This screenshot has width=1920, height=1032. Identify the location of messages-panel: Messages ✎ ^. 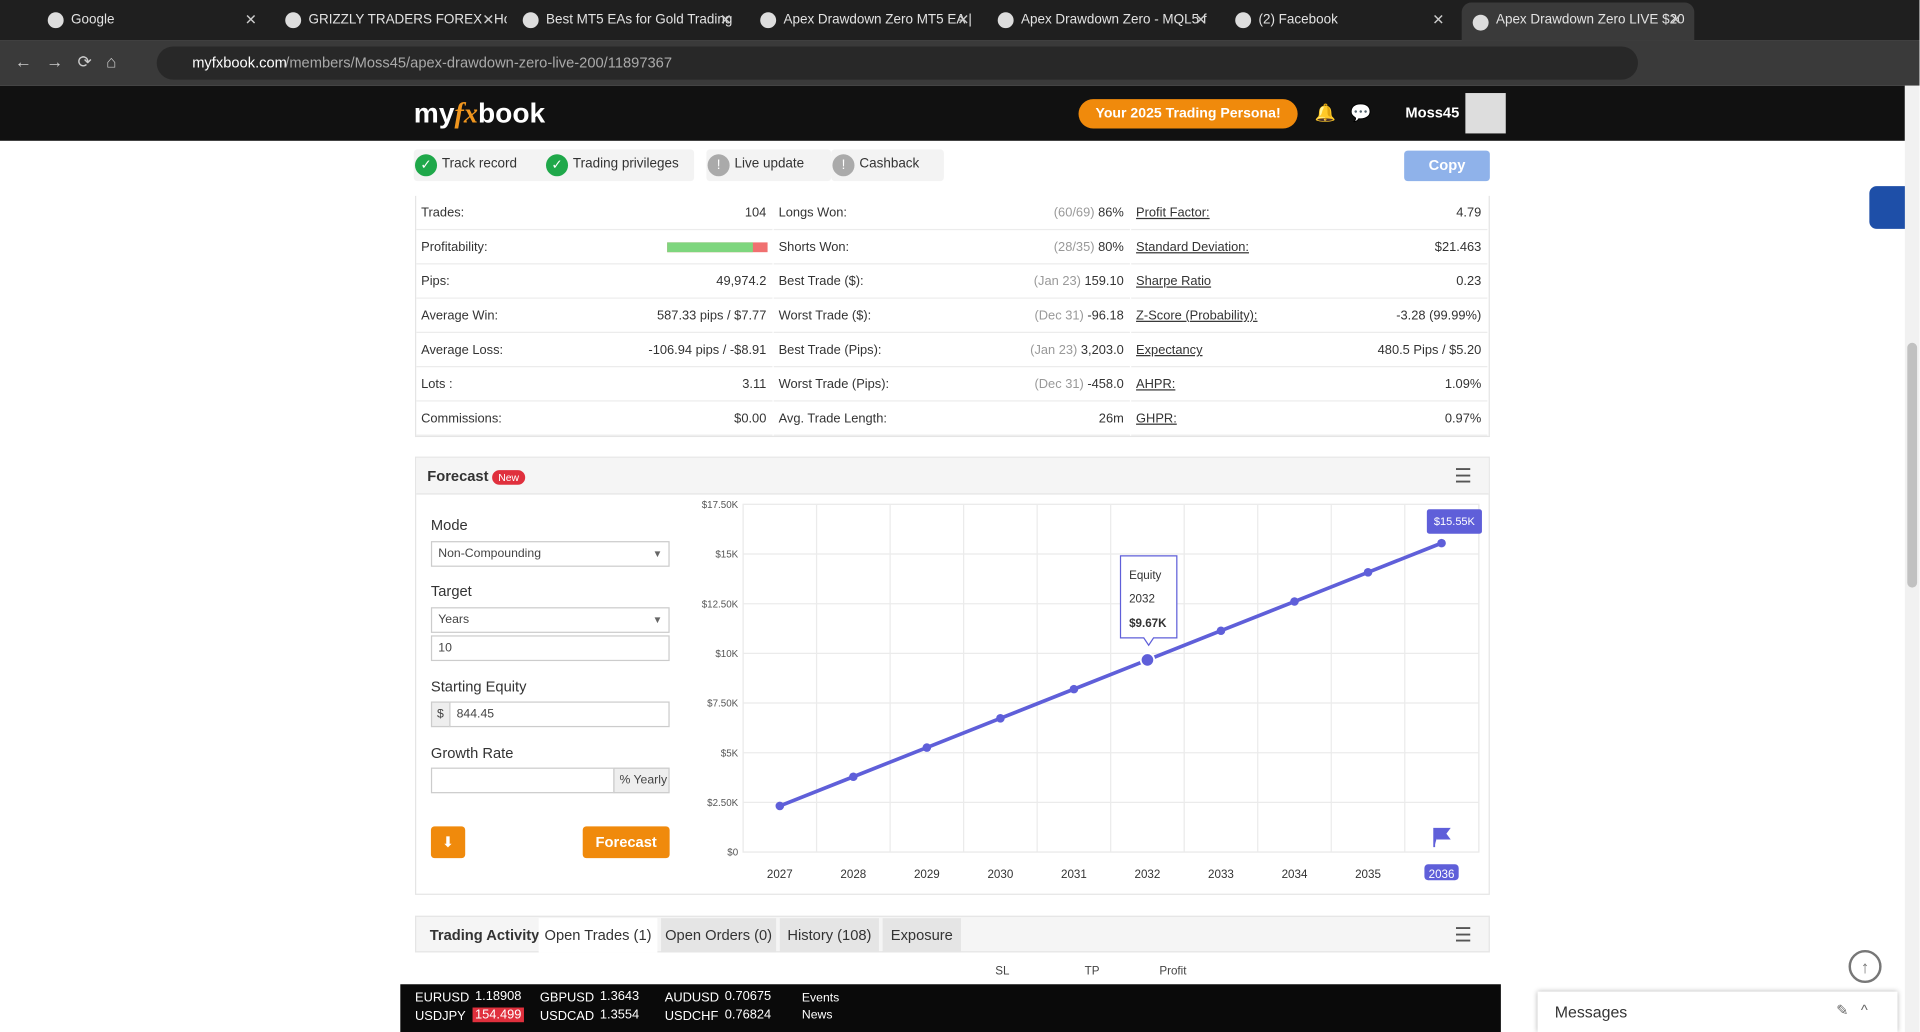
(1717, 1011).